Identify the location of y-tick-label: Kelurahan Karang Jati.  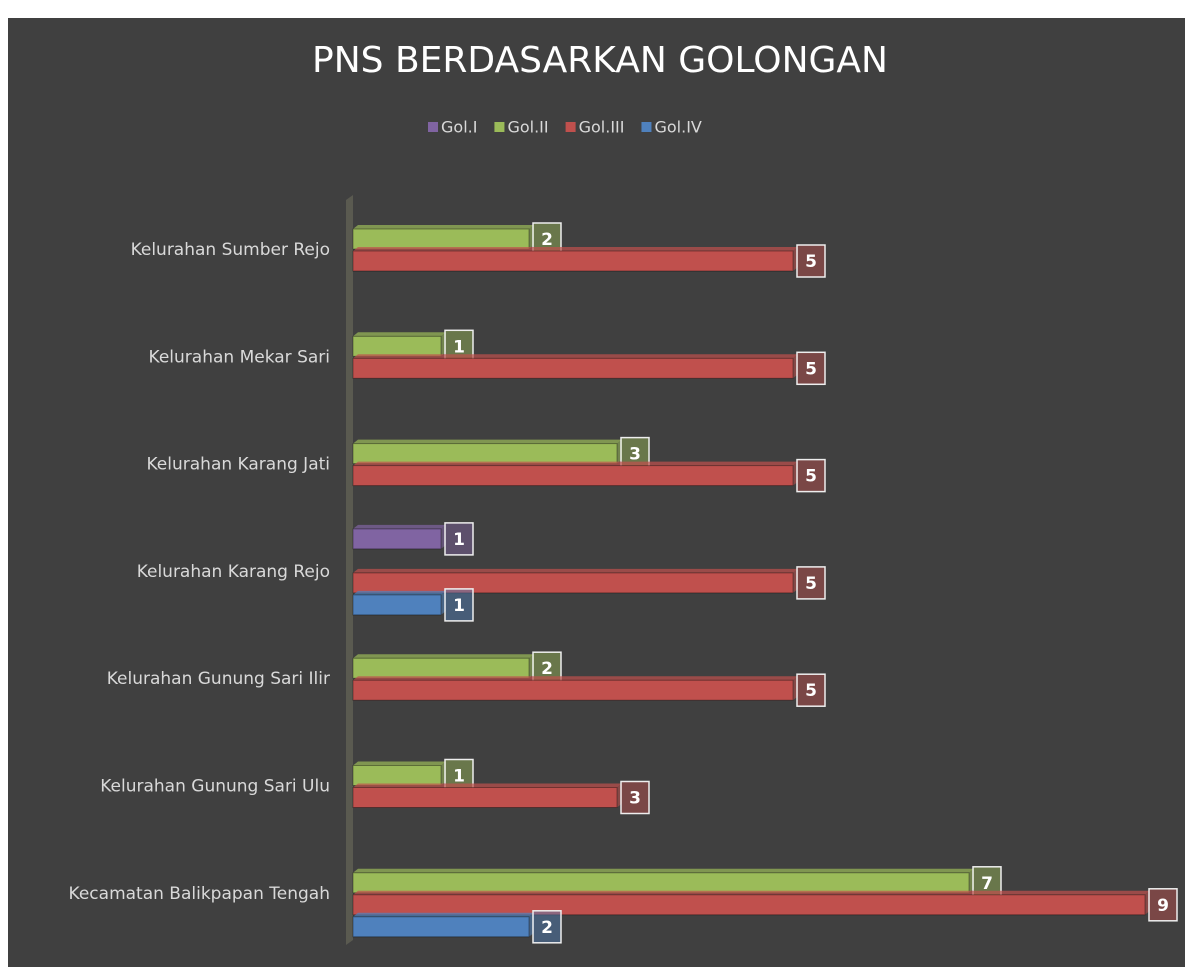
(239, 465).